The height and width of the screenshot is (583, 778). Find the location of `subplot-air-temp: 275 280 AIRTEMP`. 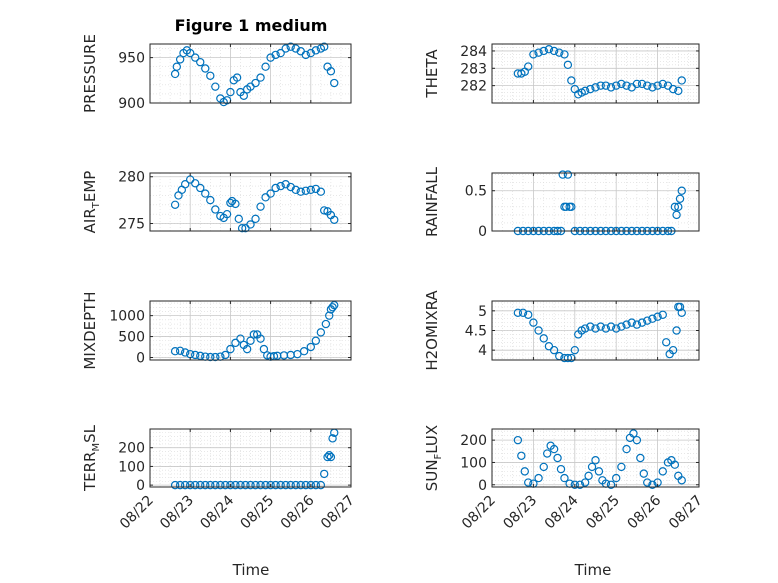

subplot-air-temp: 275 280 AIRTEMP is located at coordinates (216, 202).